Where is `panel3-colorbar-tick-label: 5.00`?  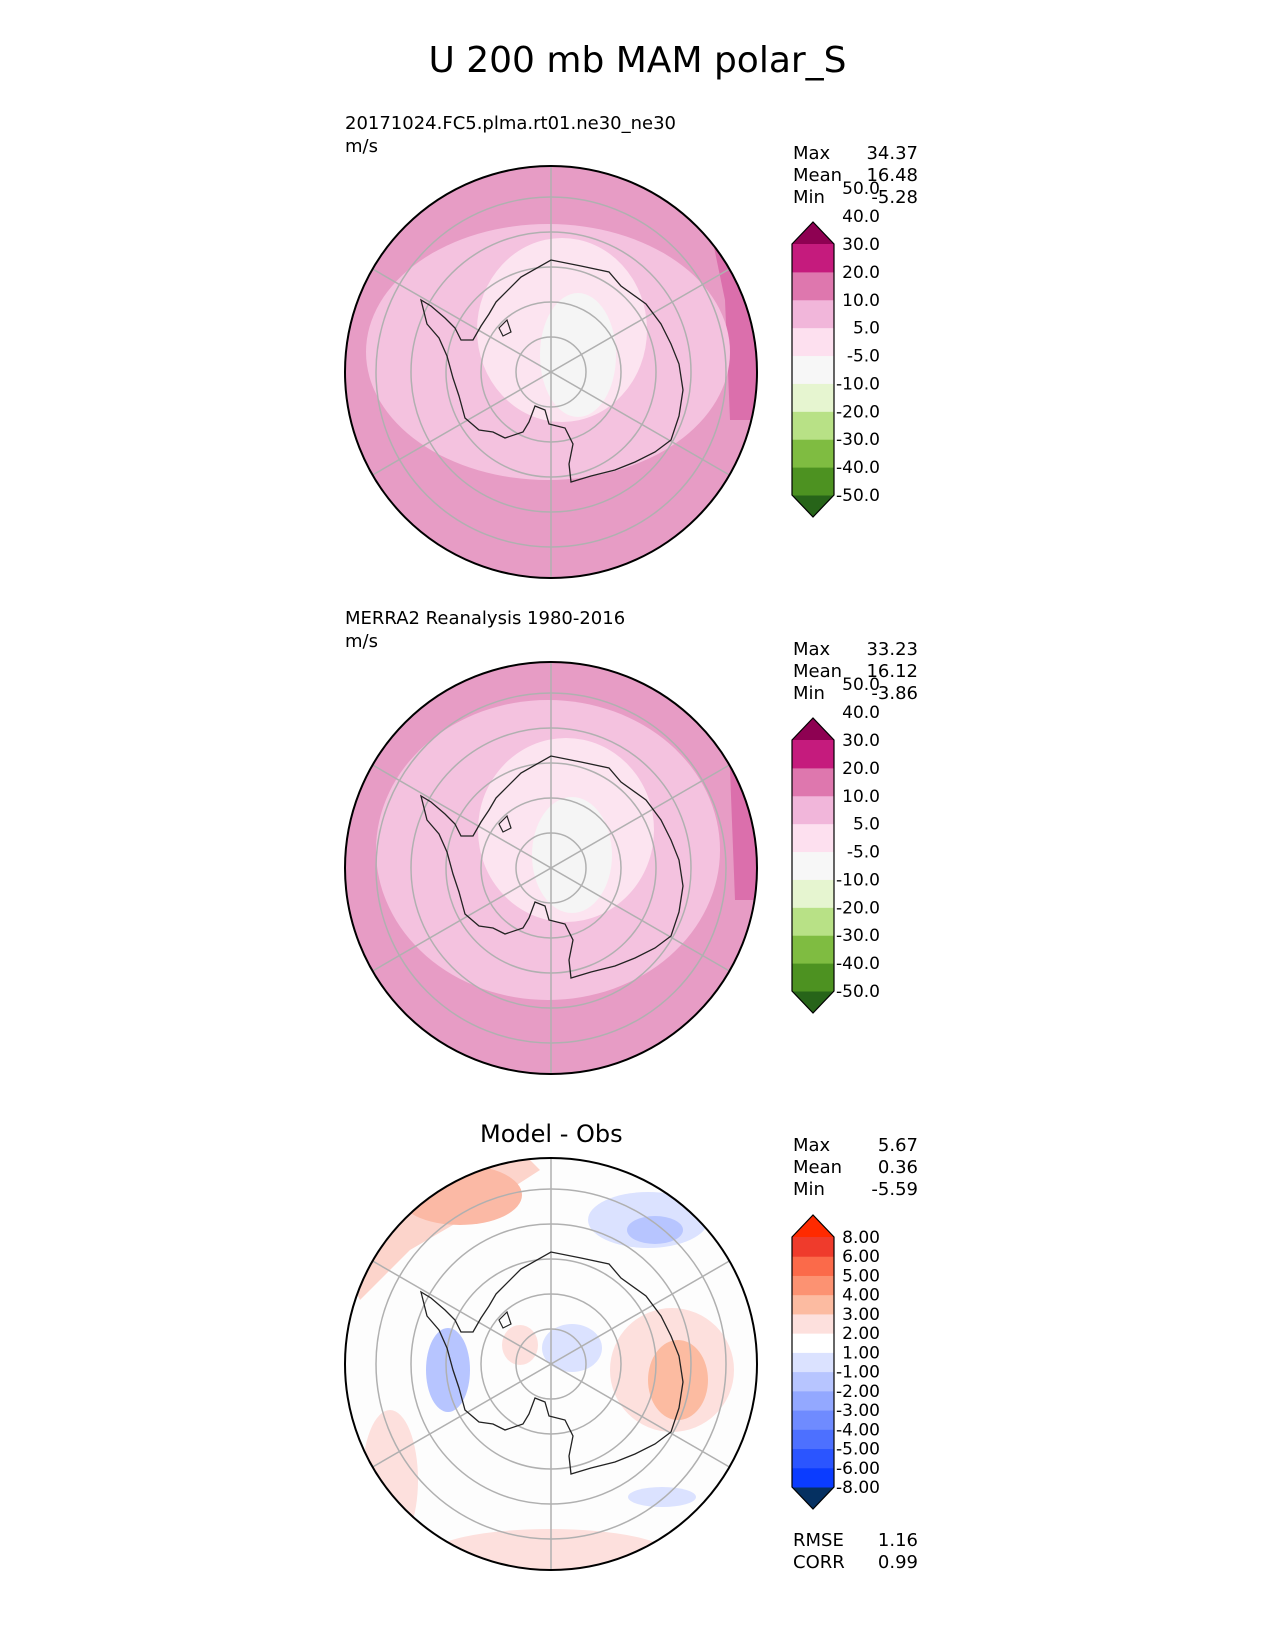 panel3-colorbar-tick-label: 5.00 is located at coordinates (861, 1276).